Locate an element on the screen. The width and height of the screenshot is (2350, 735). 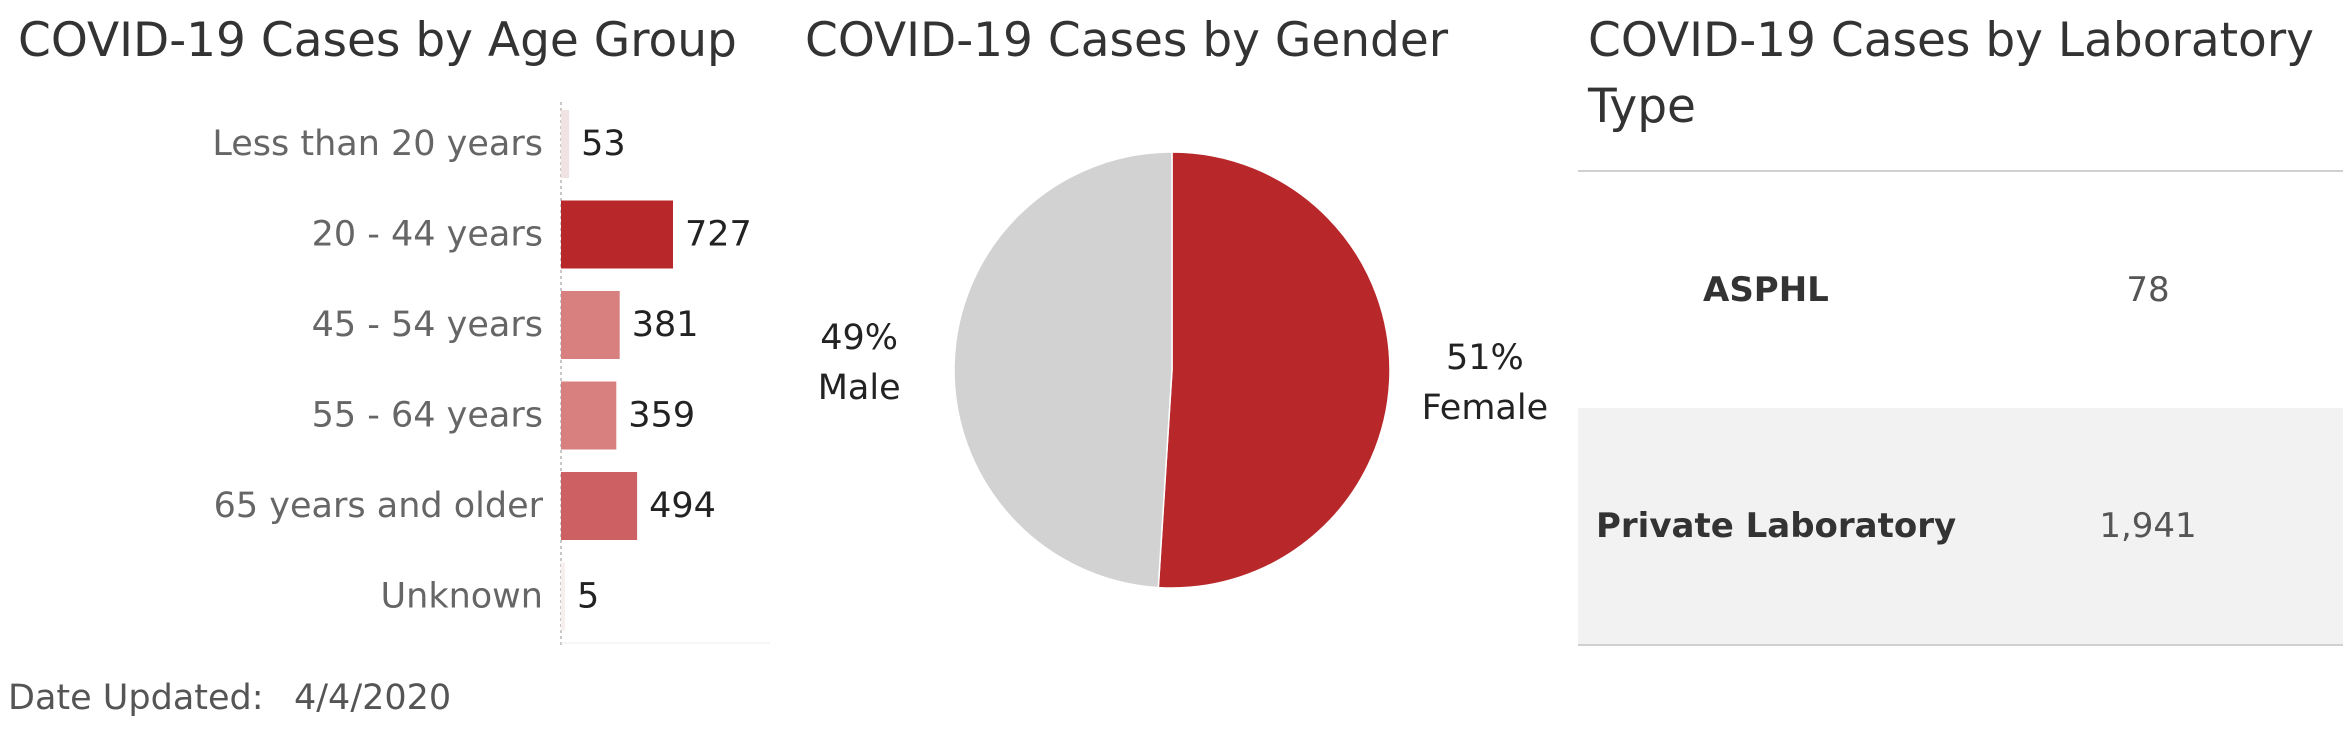
pie-category-label: Male is located at coordinates (859, 388).